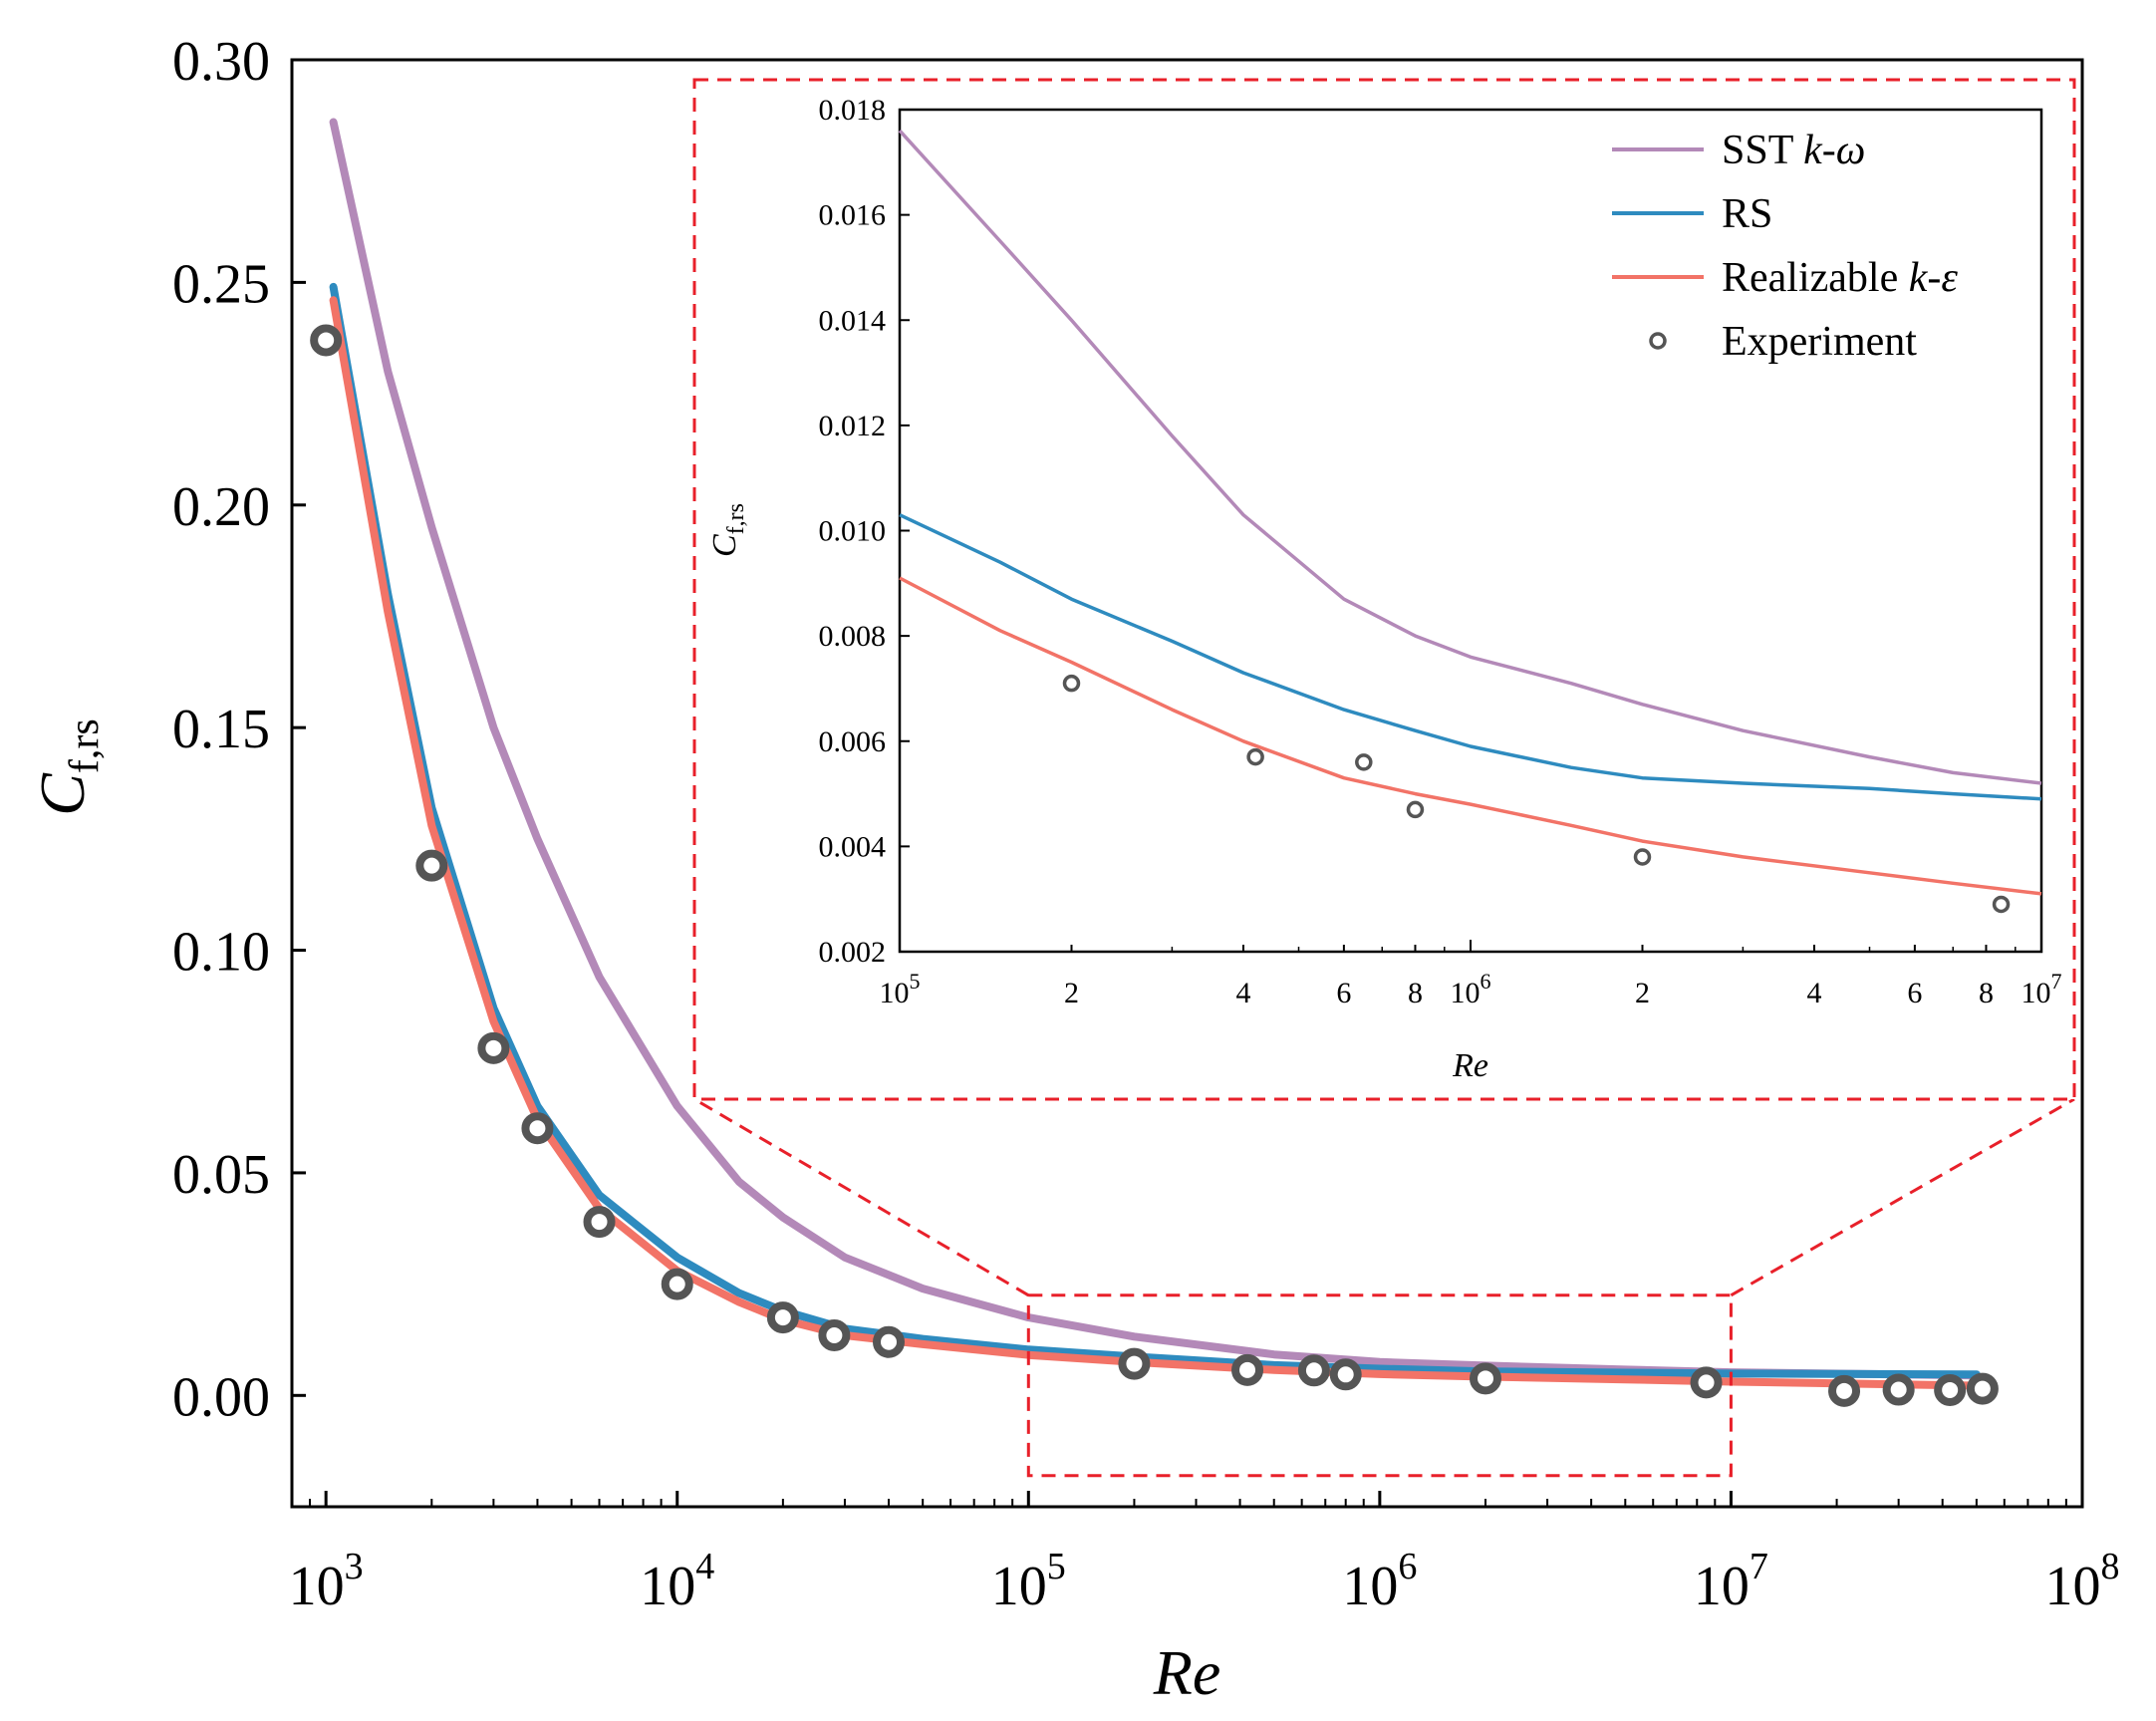 The width and height of the screenshot is (2156, 1721). I want to click on y-axis-label: Cf,rs, so click(67, 767).